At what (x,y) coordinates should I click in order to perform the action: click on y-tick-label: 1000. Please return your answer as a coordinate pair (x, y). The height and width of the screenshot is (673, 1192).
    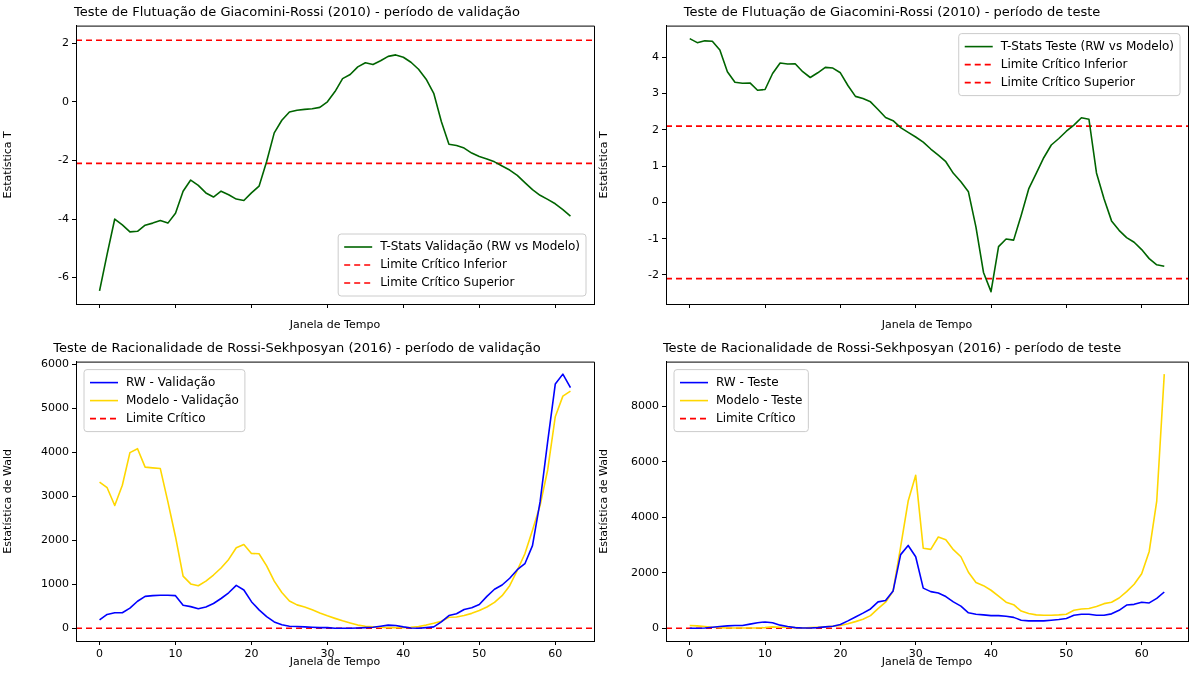
    Looking at the image, I should click on (55, 584).